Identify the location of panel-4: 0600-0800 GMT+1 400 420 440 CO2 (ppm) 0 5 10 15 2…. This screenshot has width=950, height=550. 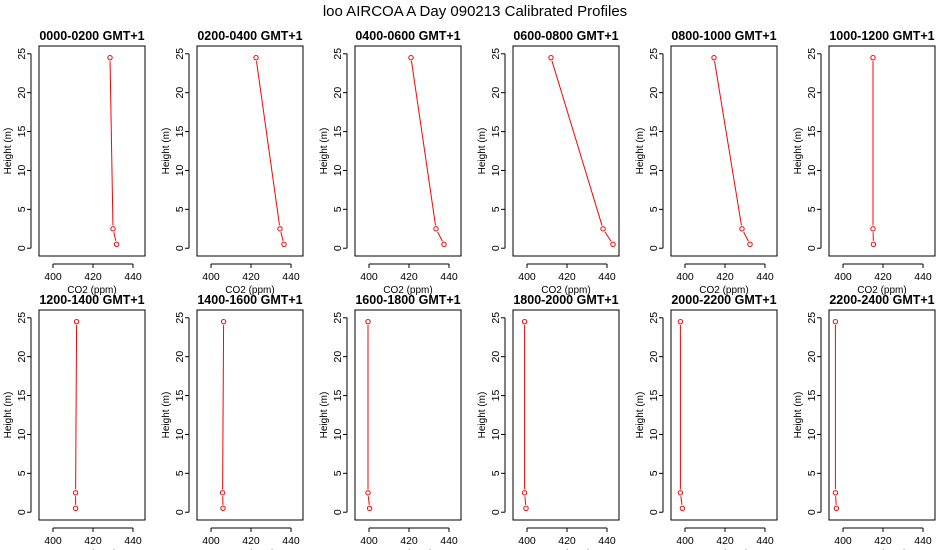
(548, 162).